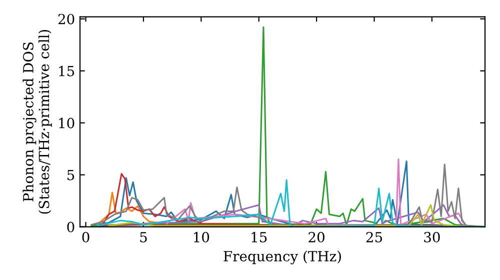 The height and width of the screenshot is (280, 500). I want to click on y-axis-title: Phonon projected DOS (States/THz·primitive cell), so click(37, 122).